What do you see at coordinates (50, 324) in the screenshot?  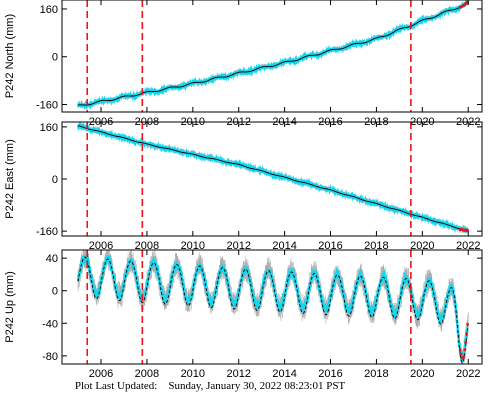 I see `y-tick-label: -40` at bounding box center [50, 324].